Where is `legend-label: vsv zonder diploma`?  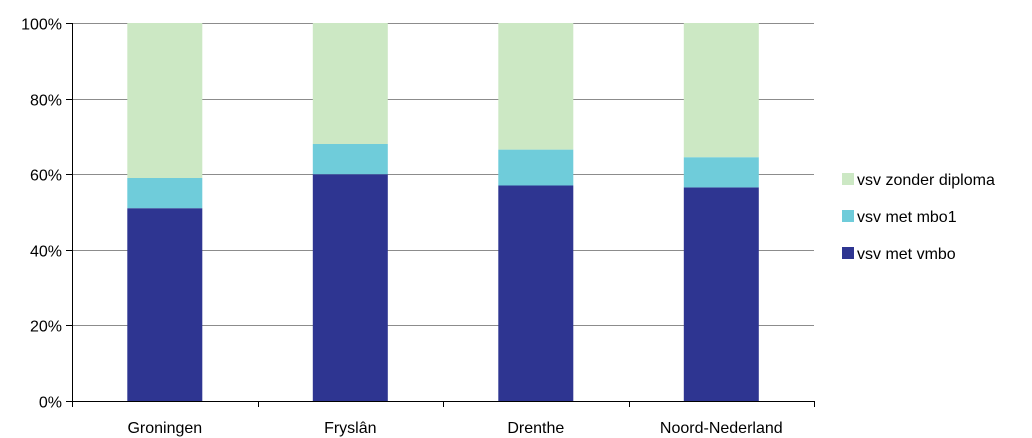 legend-label: vsv zonder diploma is located at coordinates (926, 180).